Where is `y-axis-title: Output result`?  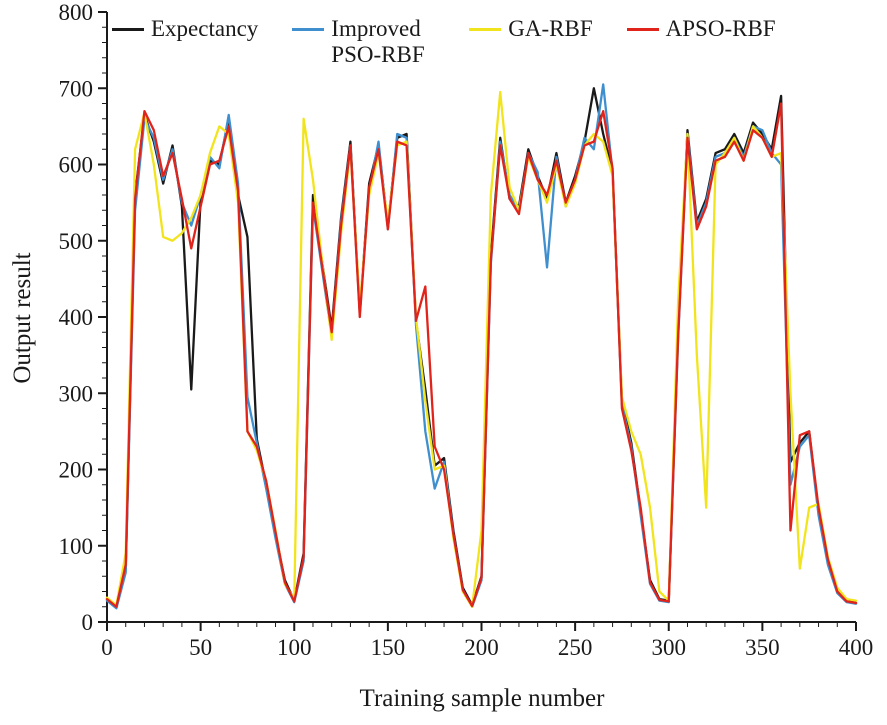 y-axis-title: Output result is located at coordinates (22, 317).